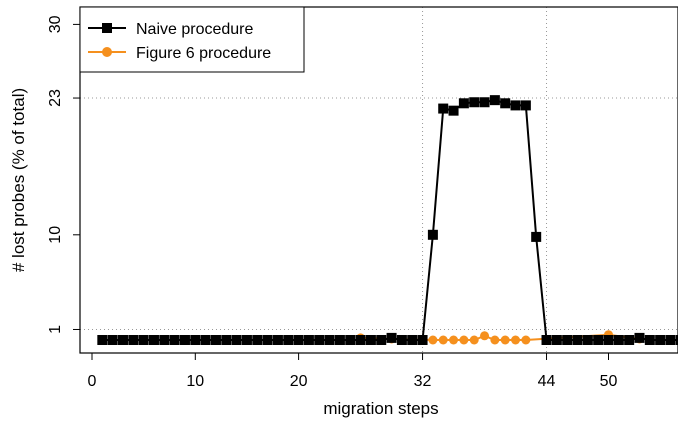 The image size is (678, 424). Describe the element at coordinates (195, 381) in the screenshot. I see `x-tick-label: 10` at that location.